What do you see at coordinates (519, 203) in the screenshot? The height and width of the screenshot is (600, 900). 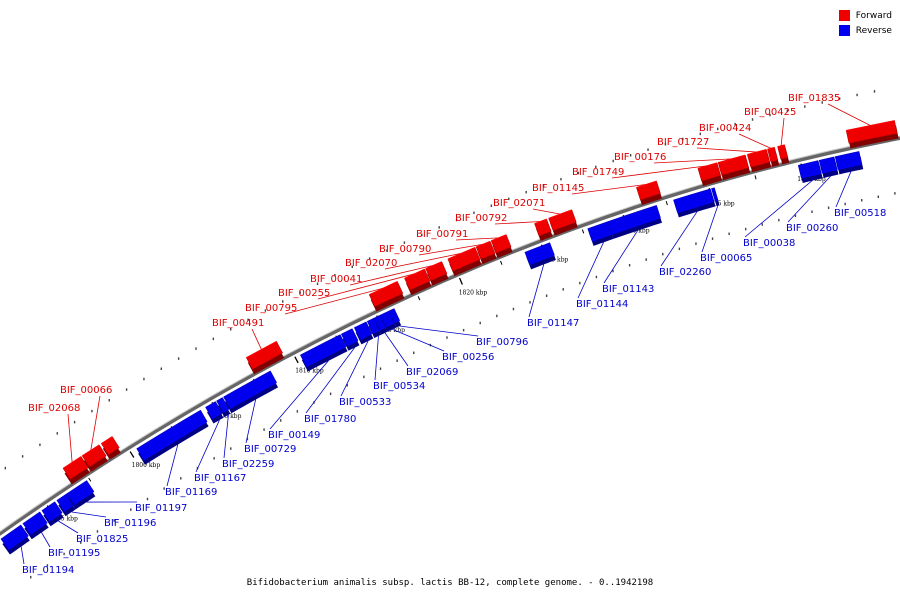 I see `gene-label: BIF_02071` at bounding box center [519, 203].